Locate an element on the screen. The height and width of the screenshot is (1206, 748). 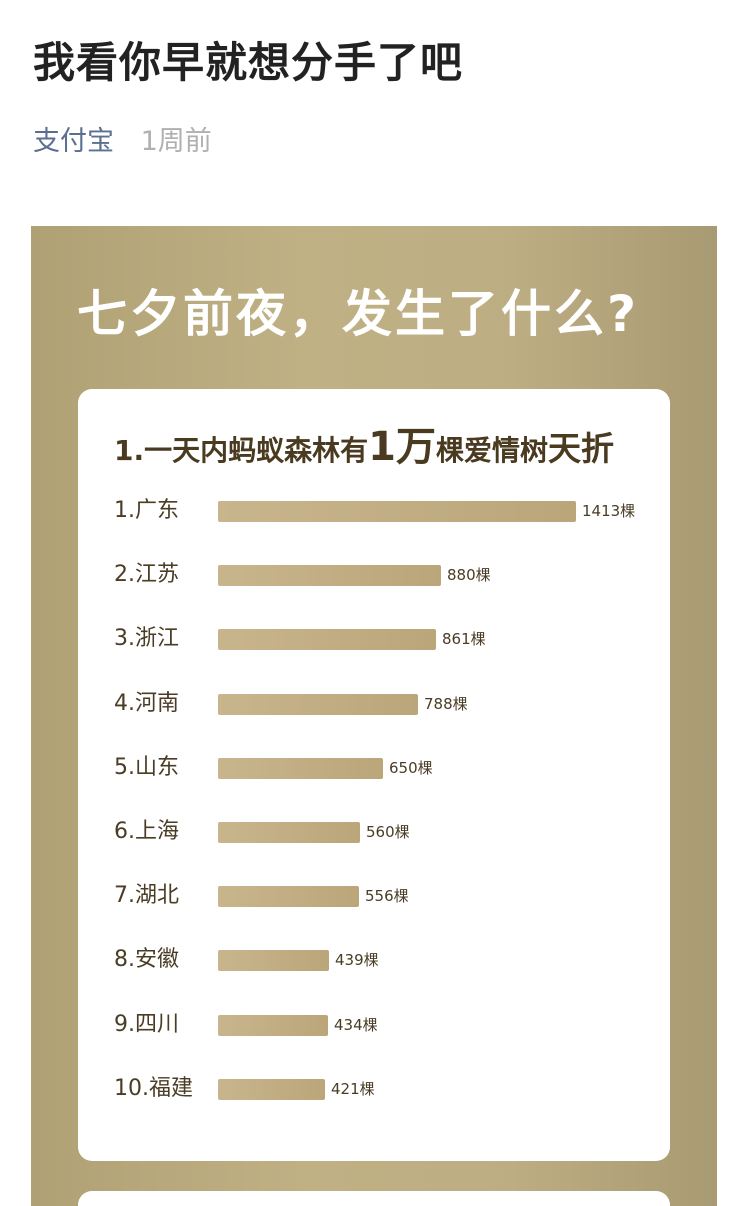
category-label: 9.四川 is located at coordinates (146, 1024).